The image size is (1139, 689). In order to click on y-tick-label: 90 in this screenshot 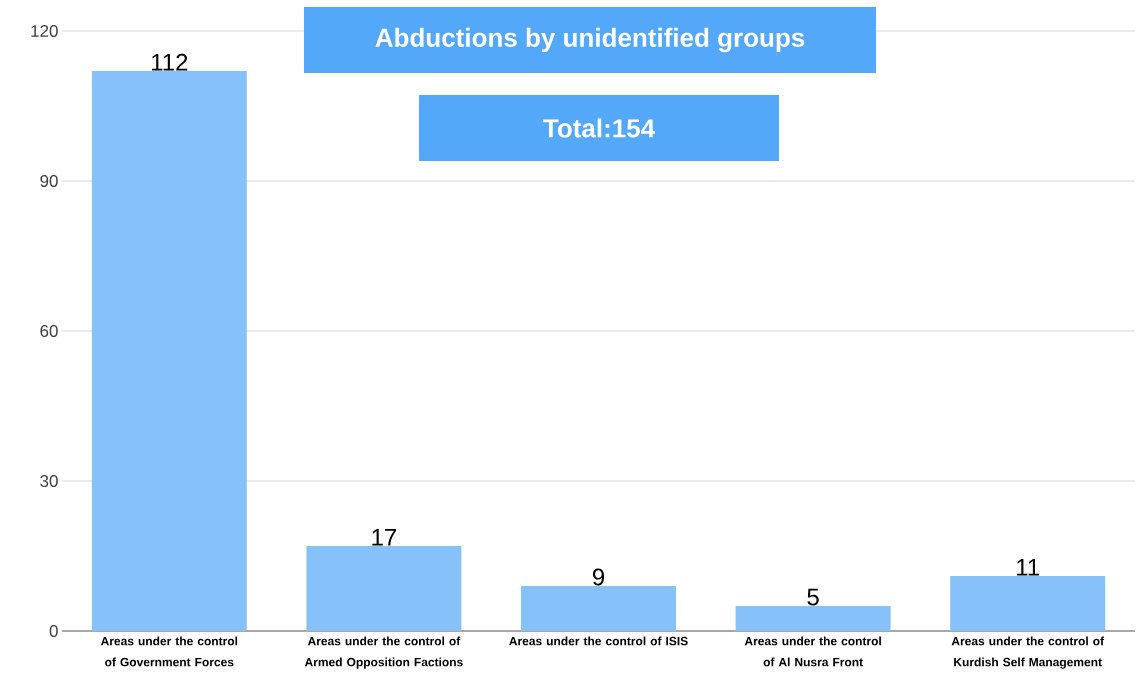, I will do `click(49, 181)`.